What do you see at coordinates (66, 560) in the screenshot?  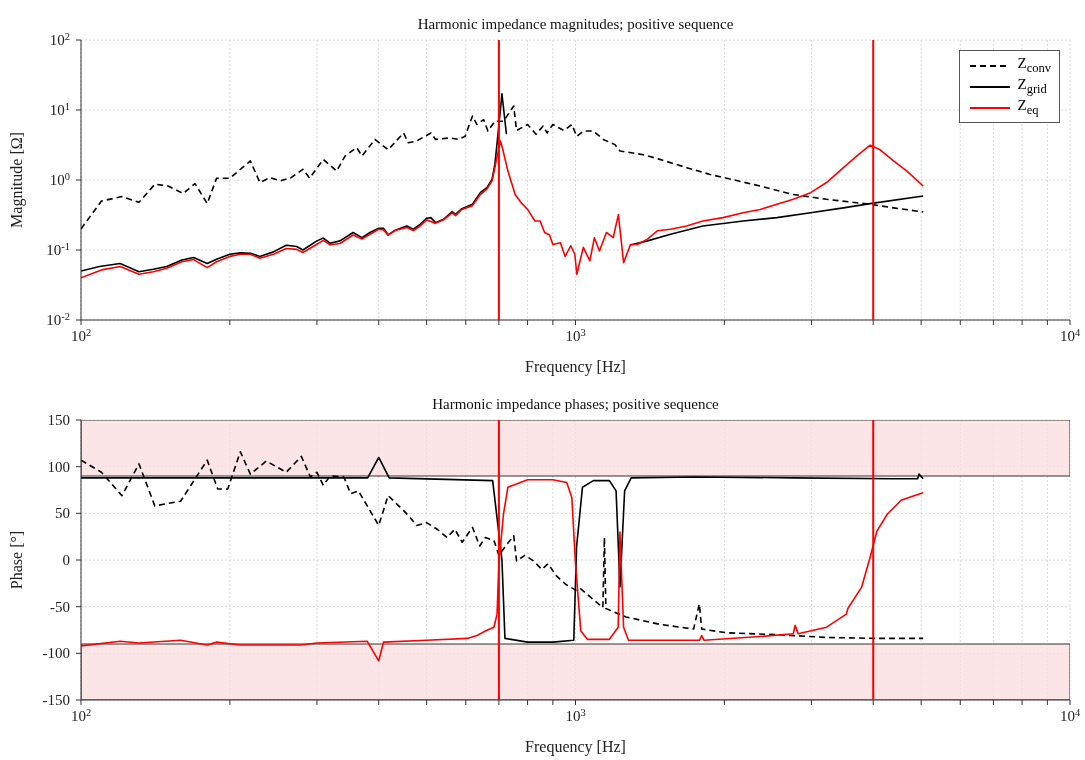 I see `y-tick-label: 0` at bounding box center [66, 560].